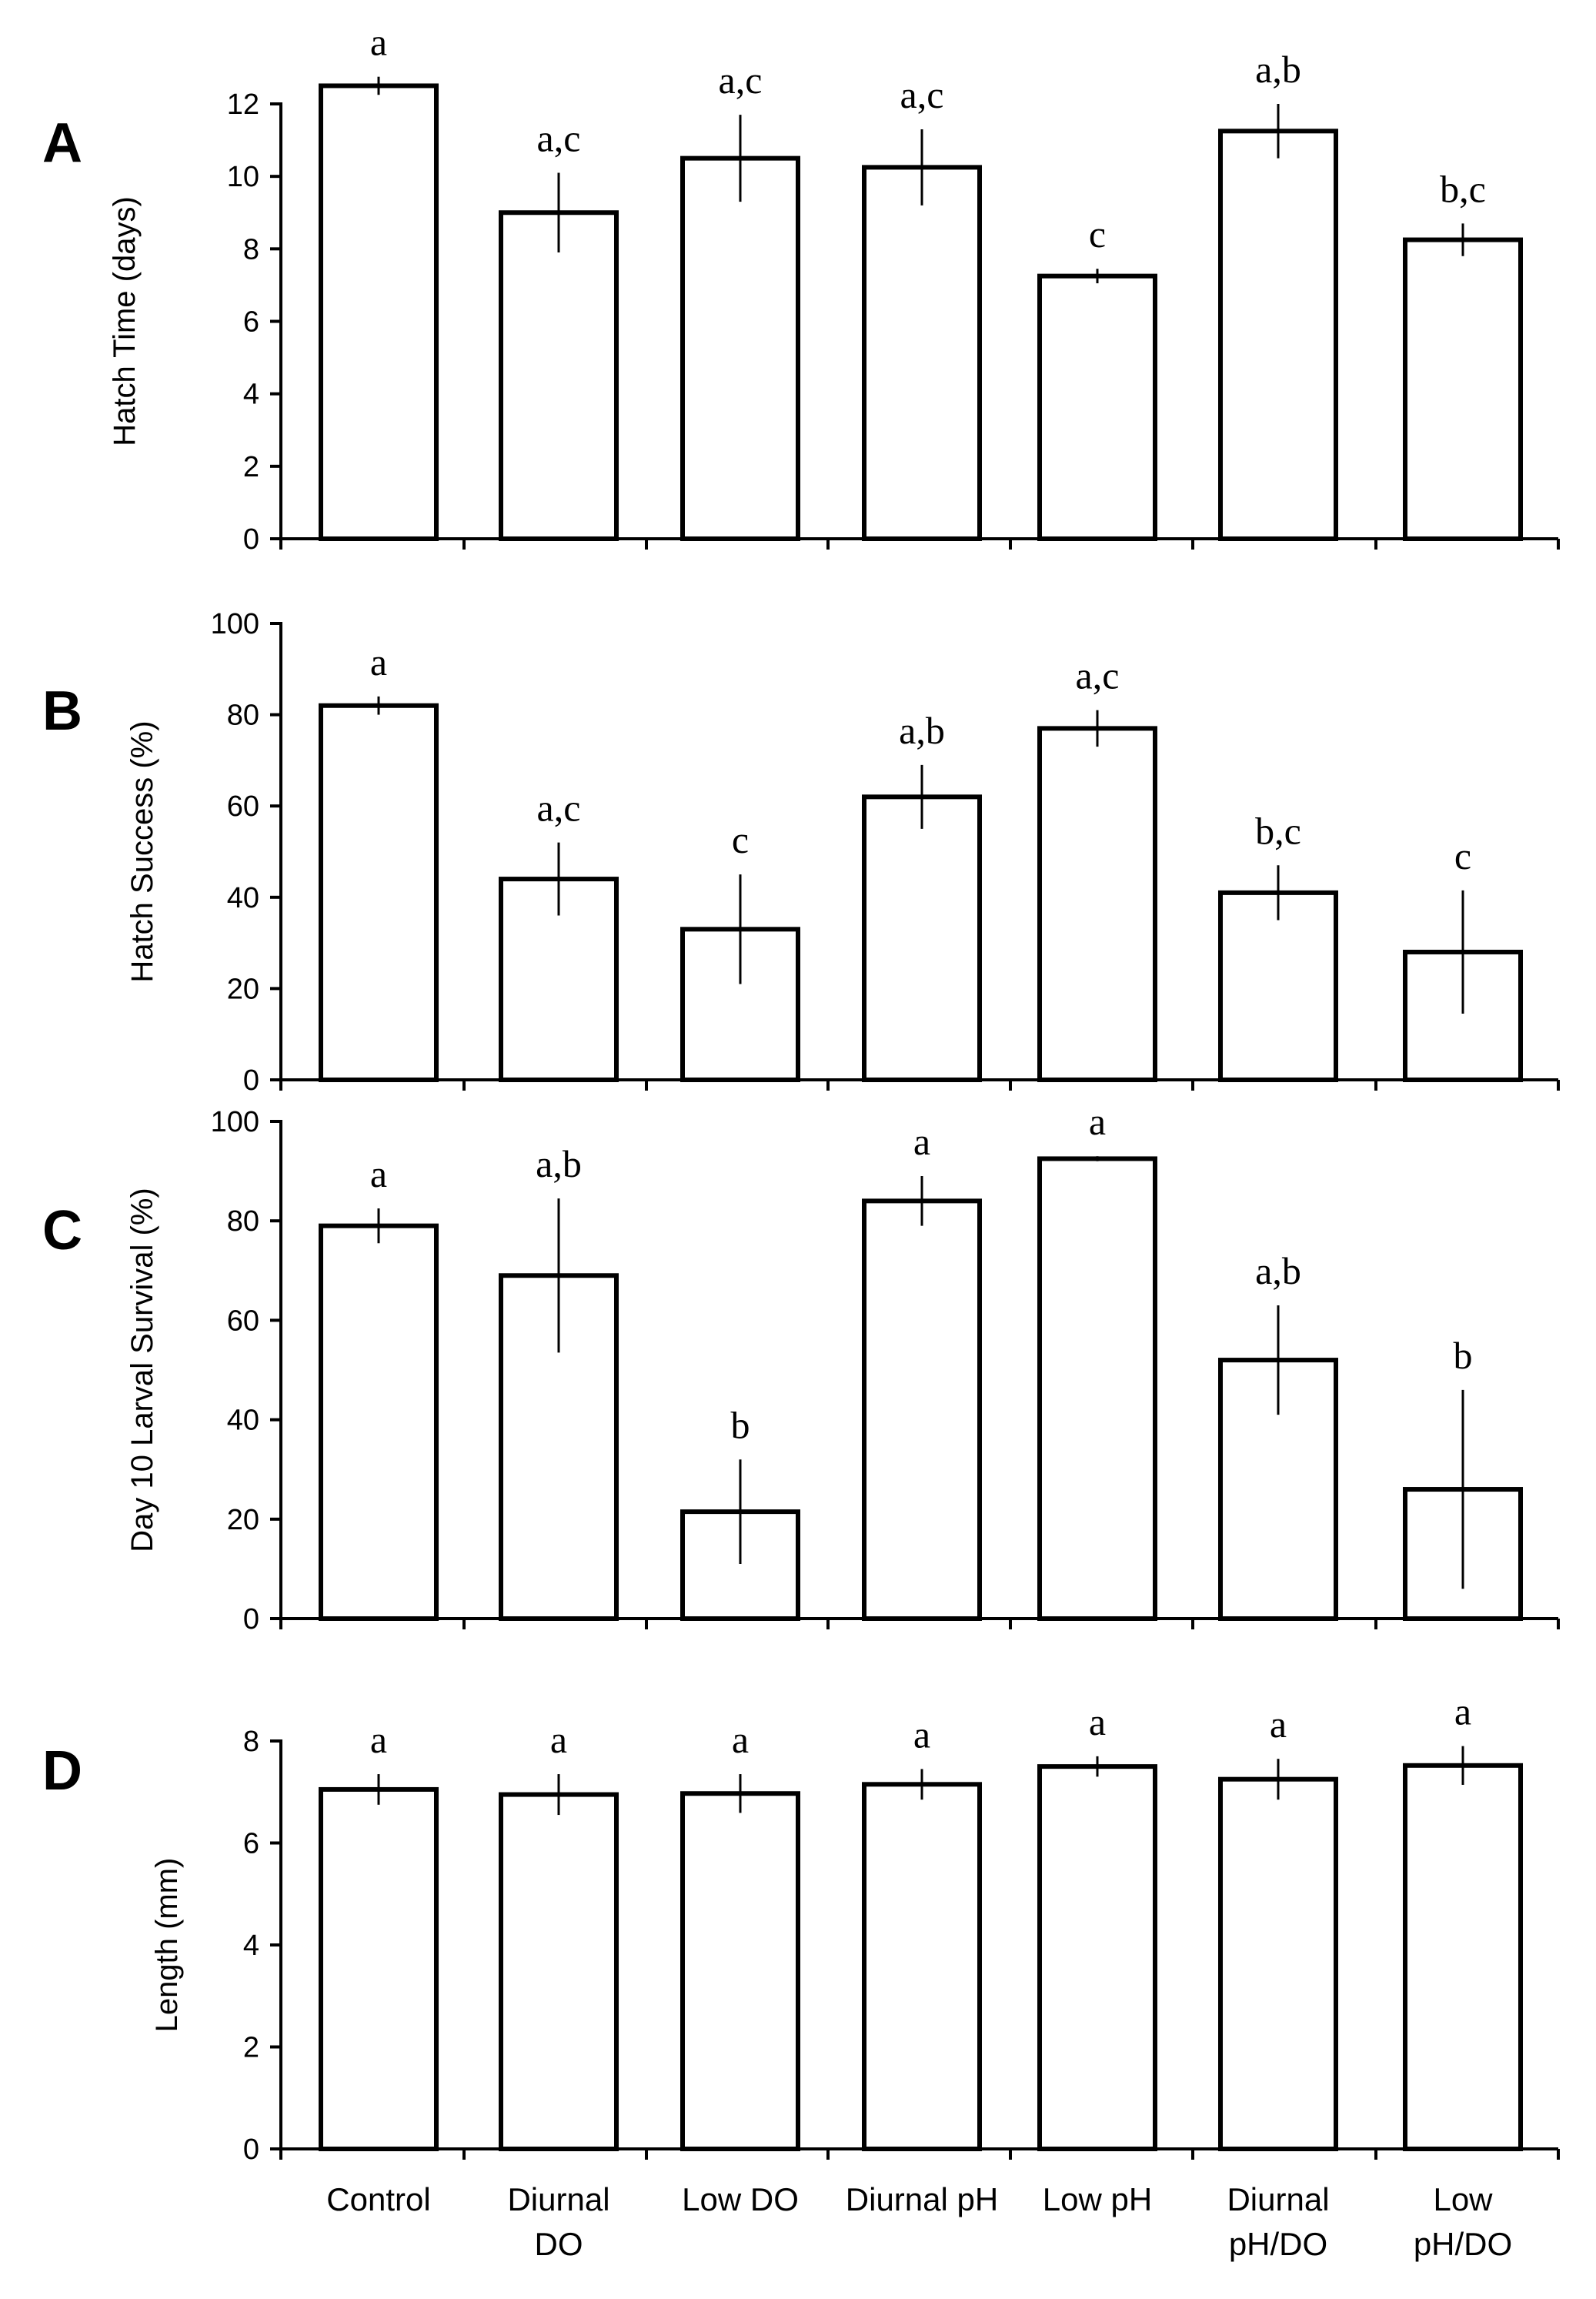  What do you see at coordinates (741, 2199) in the screenshot?
I see `x-category-label: Low DO` at bounding box center [741, 2199].